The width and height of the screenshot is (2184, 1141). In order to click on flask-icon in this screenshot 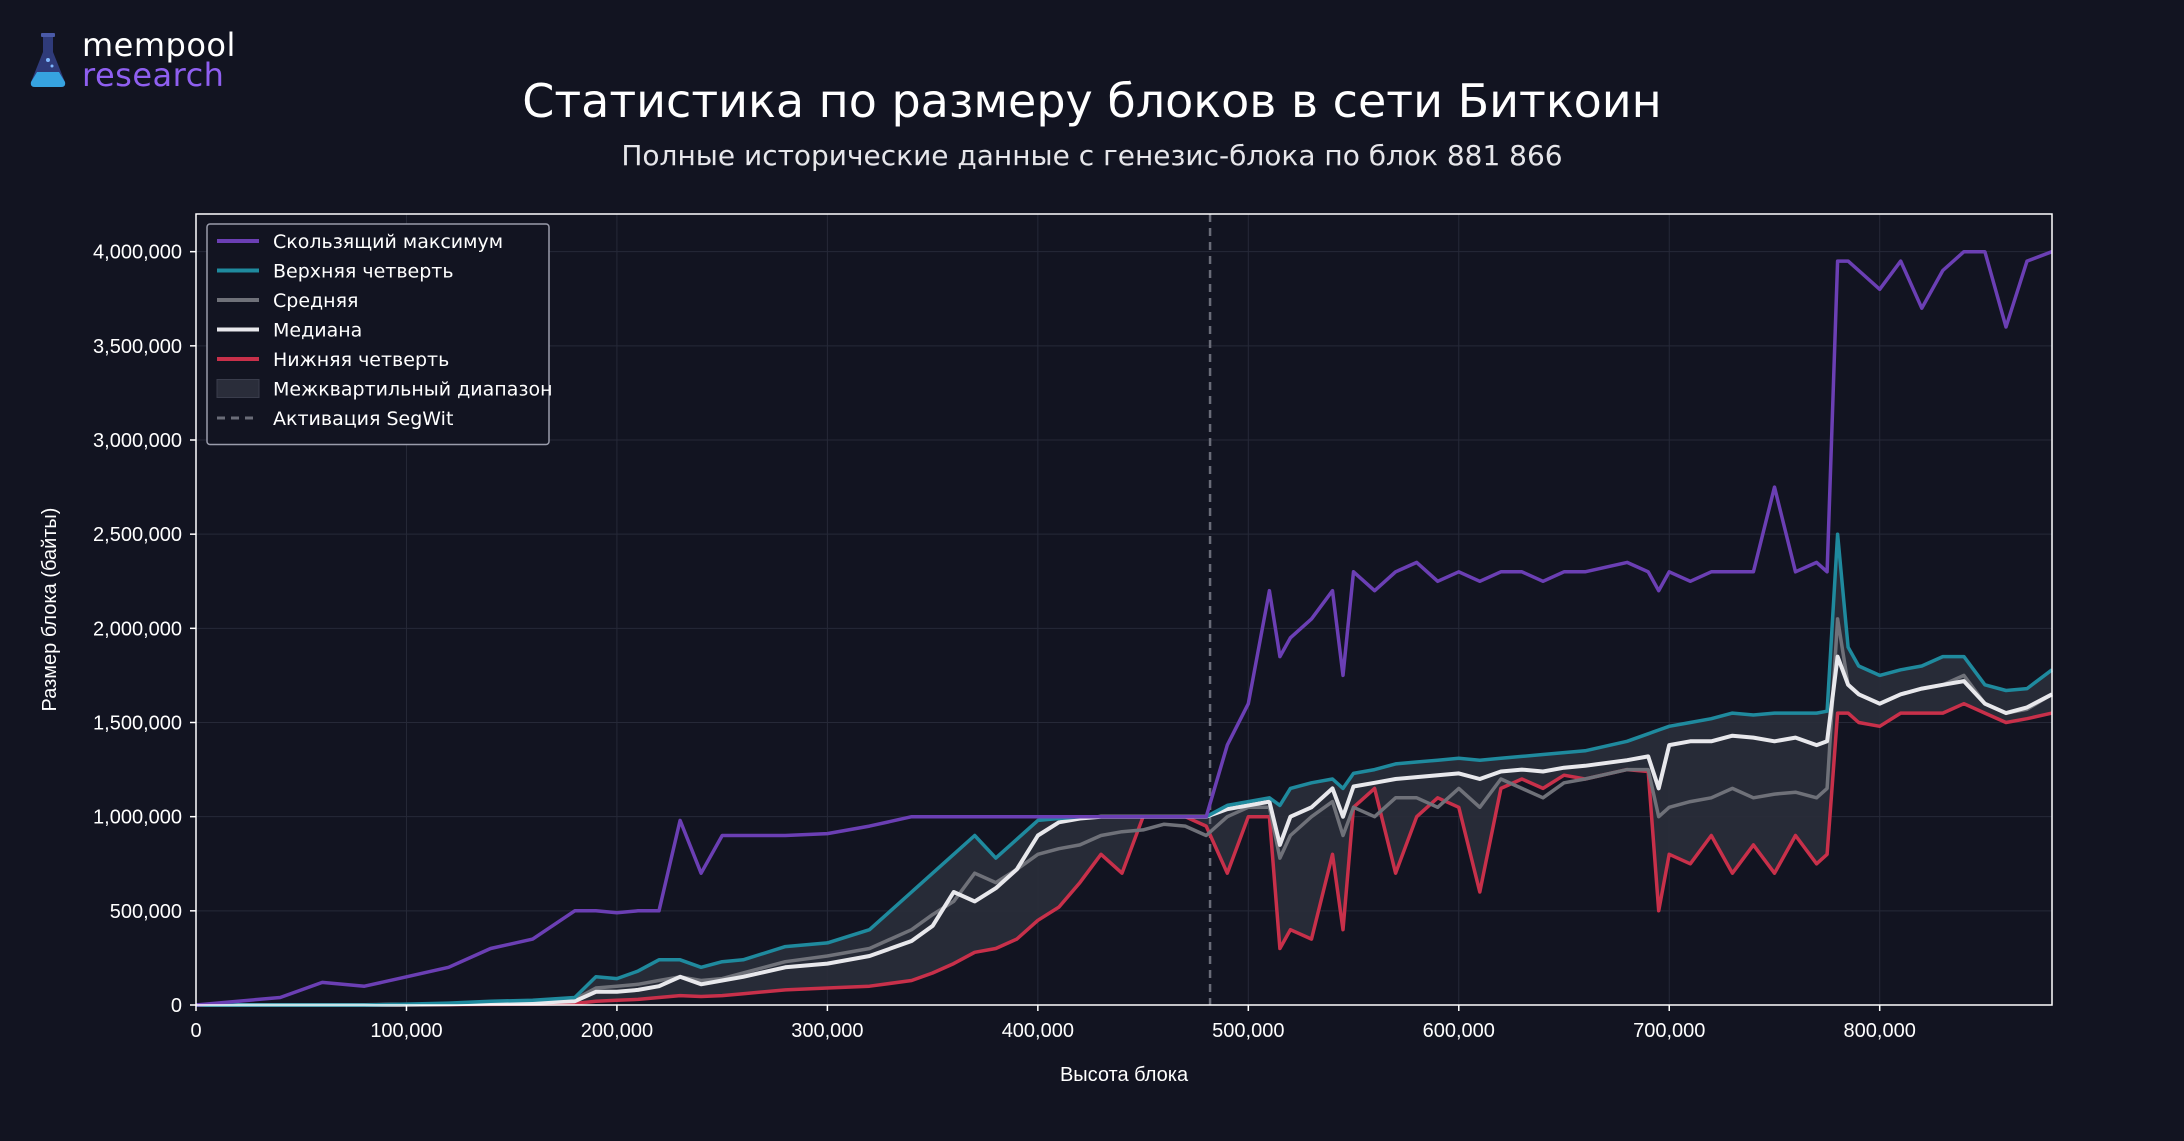, I will do `click(48, 60)`.